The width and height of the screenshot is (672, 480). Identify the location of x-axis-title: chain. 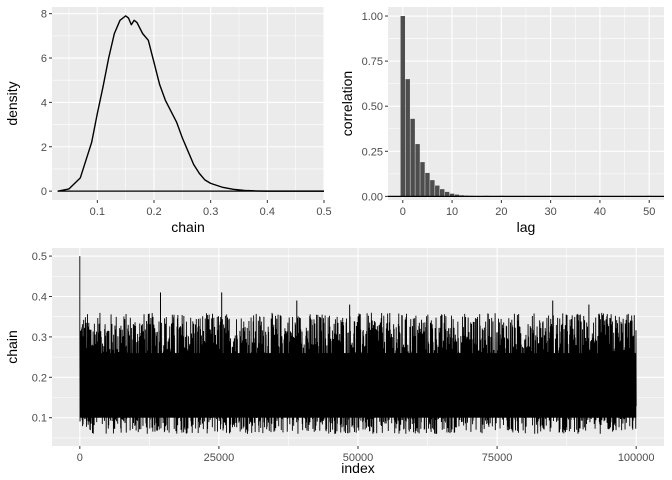
(187, 227).